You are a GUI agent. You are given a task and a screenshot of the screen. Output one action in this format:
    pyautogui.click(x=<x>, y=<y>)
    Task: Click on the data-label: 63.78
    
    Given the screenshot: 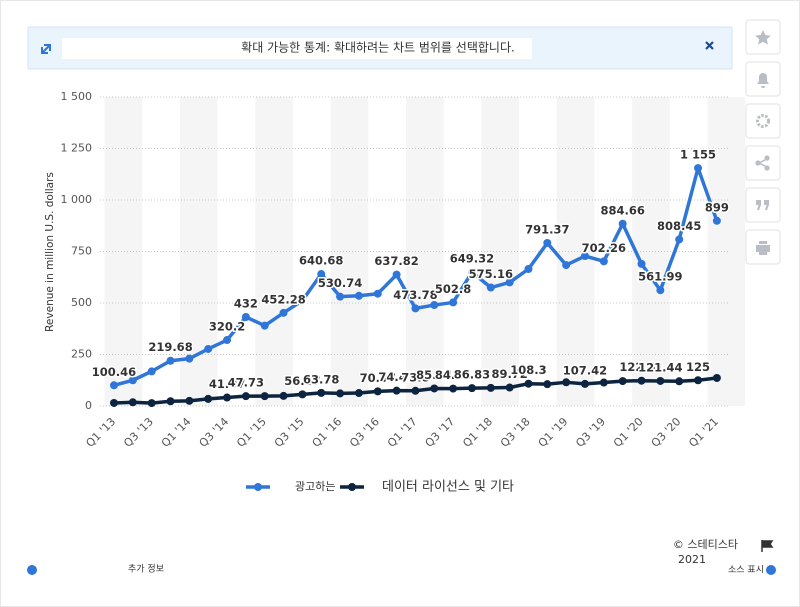 What is the action you would take?
    pyautogui.click(x=321, y=379)
    